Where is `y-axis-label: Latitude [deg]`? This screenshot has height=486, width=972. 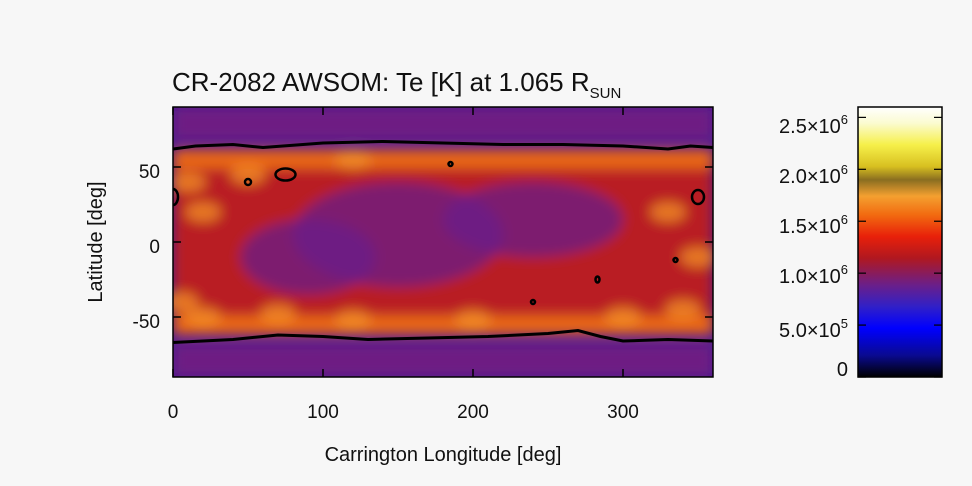 y-axis-label: Latitude [deg] is located at coordinates (96, 241).